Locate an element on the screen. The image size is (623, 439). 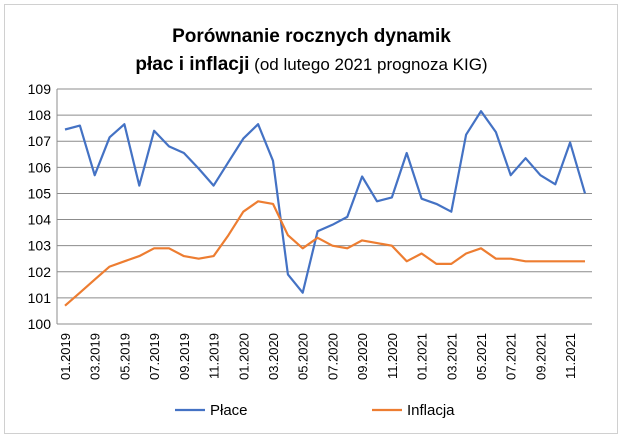
chart-title-bold: płac i inflacji is located at coordinates (192, 64).